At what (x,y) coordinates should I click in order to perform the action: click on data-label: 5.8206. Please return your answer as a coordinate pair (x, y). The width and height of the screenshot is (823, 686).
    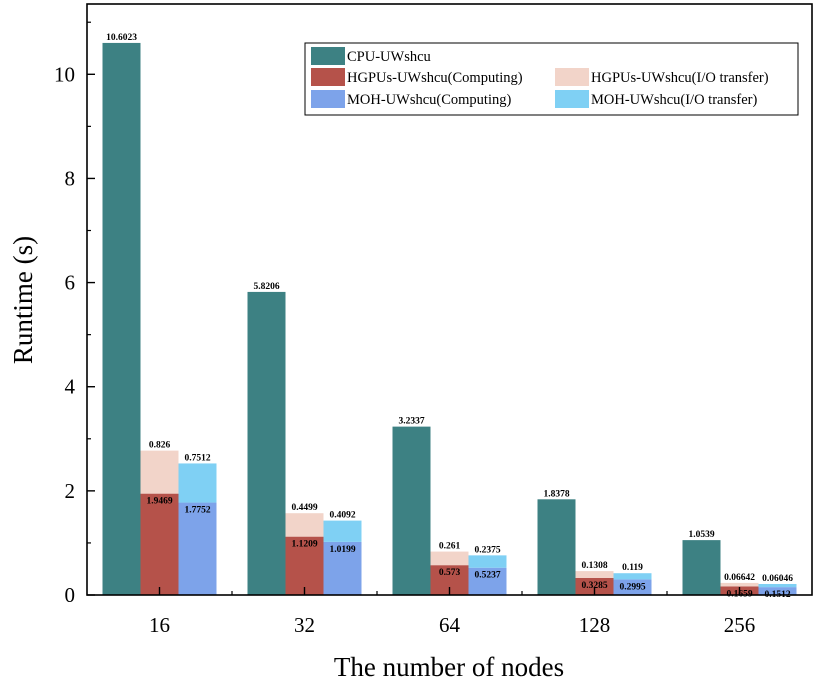
    Looking at the image, I should click on (266, 287).